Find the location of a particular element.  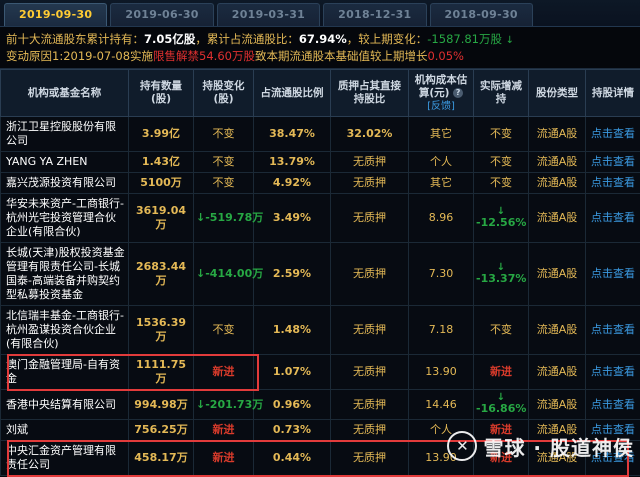

actual-change-value: -12.56% is located at coordinates (501, 223).